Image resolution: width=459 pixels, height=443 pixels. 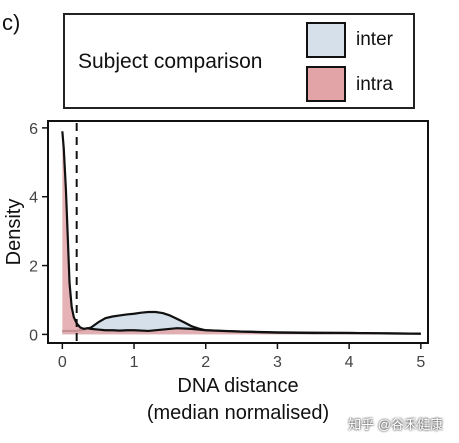 What do you see at coordinates (134, 362) in the screenshot?
I see `x-tick-label: 1` at bounding box center [134, 362].